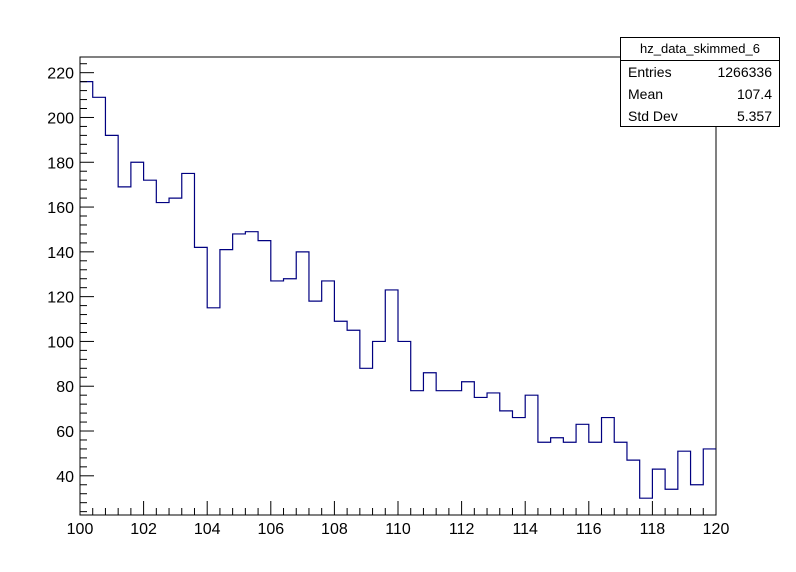  Describe the element at coordinates (700, 94) in the screenshot. I see `stats-row-mean: Mean 107.4` at that location.